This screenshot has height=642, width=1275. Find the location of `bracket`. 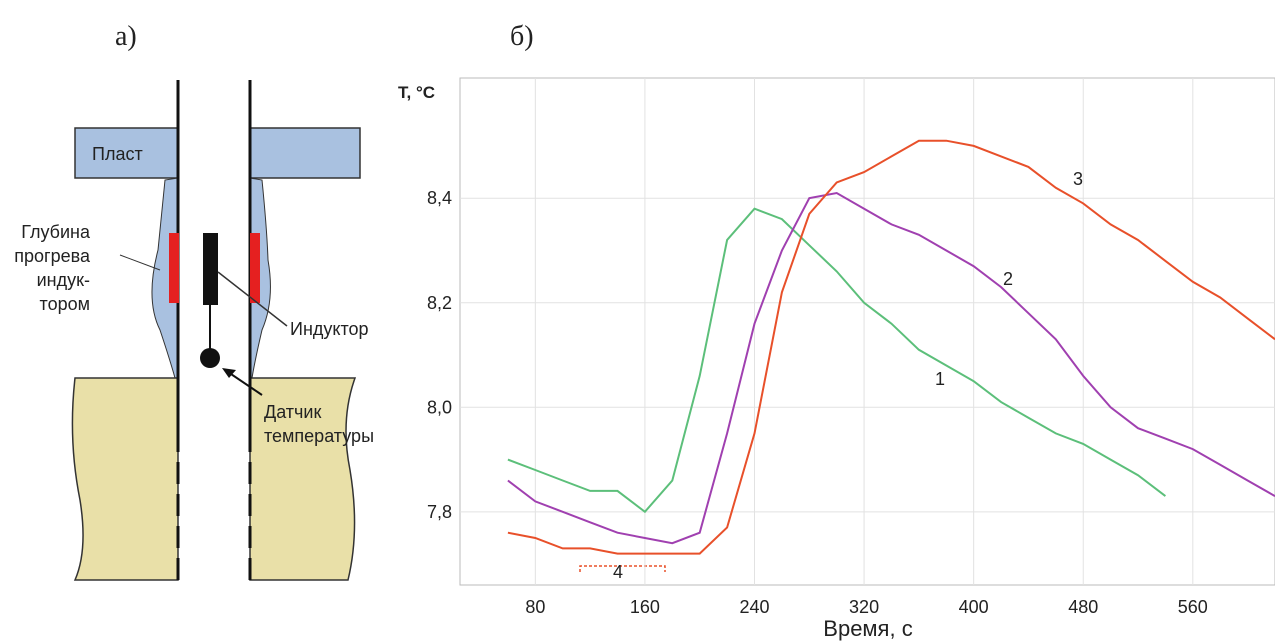

bracket is located at coordinates (622, 568).